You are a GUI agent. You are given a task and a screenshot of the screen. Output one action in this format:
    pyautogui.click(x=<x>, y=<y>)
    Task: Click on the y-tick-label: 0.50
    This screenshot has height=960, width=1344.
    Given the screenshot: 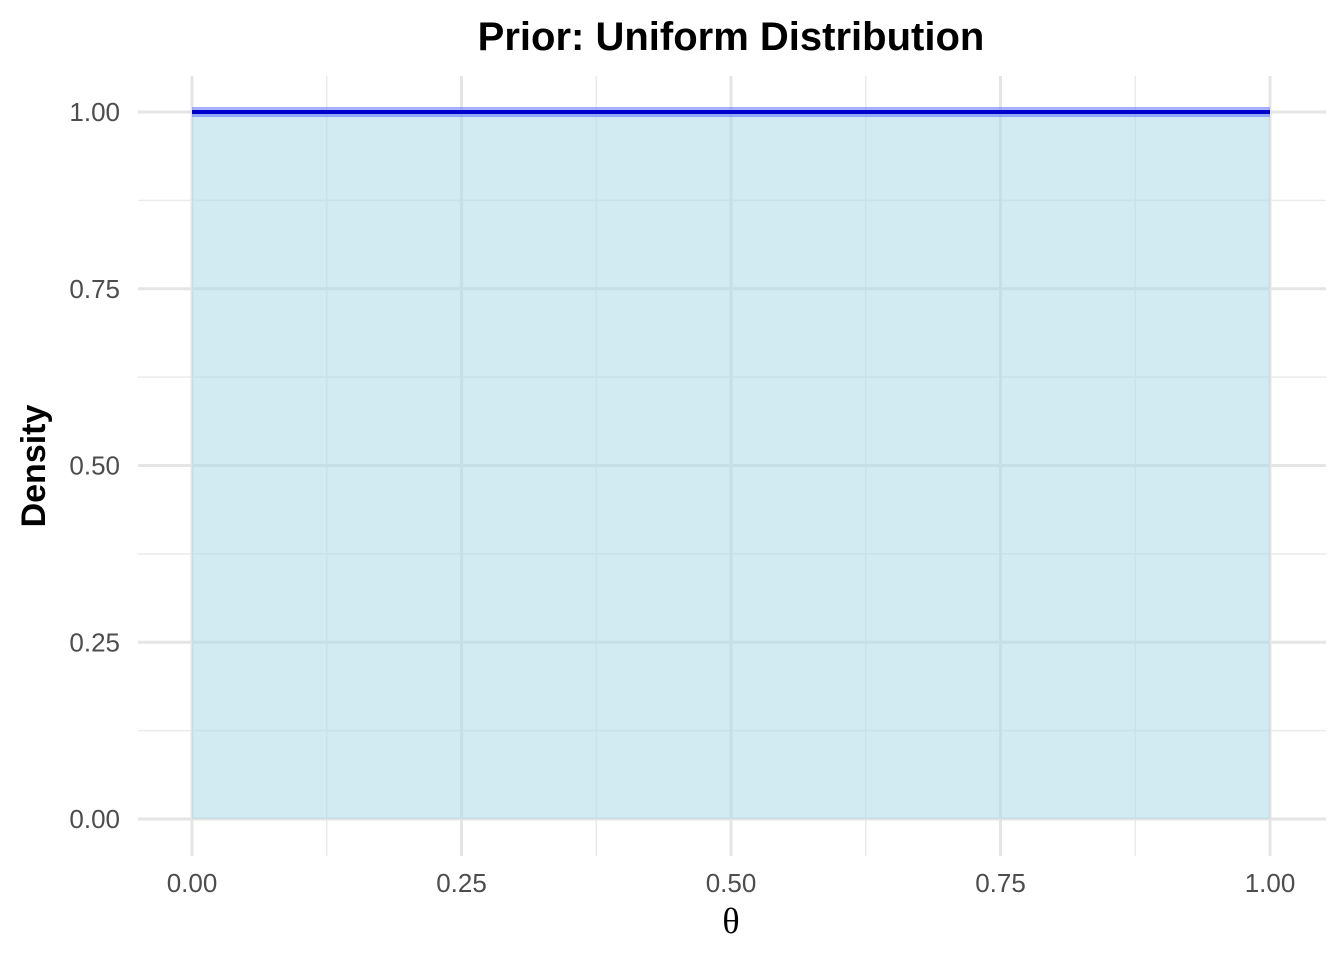 What is the action you would take?
    pyautogui.click(x=94, y=466)
    